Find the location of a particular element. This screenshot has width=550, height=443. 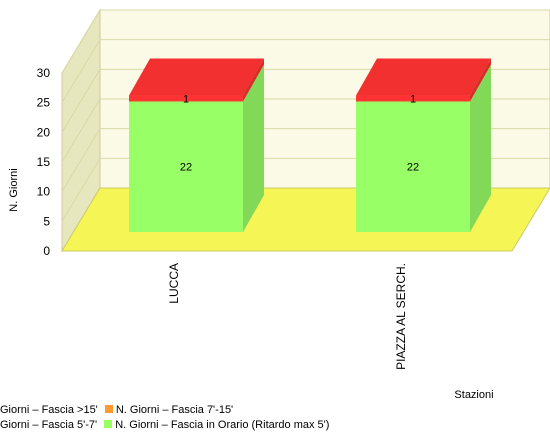

x-axis-label: Stazioni is located at coordinates (473, 394).